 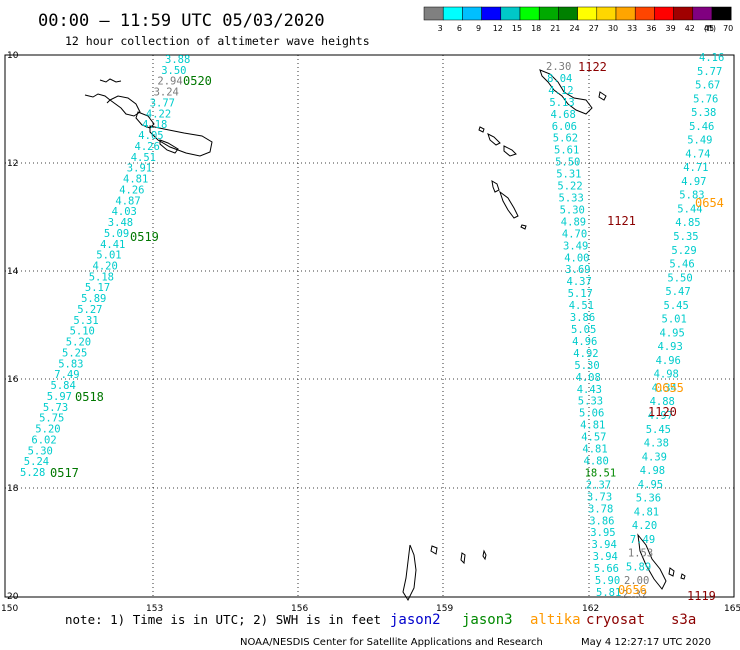 I want to click on wave-height-value: 2.94, so click(x=169, y=82).